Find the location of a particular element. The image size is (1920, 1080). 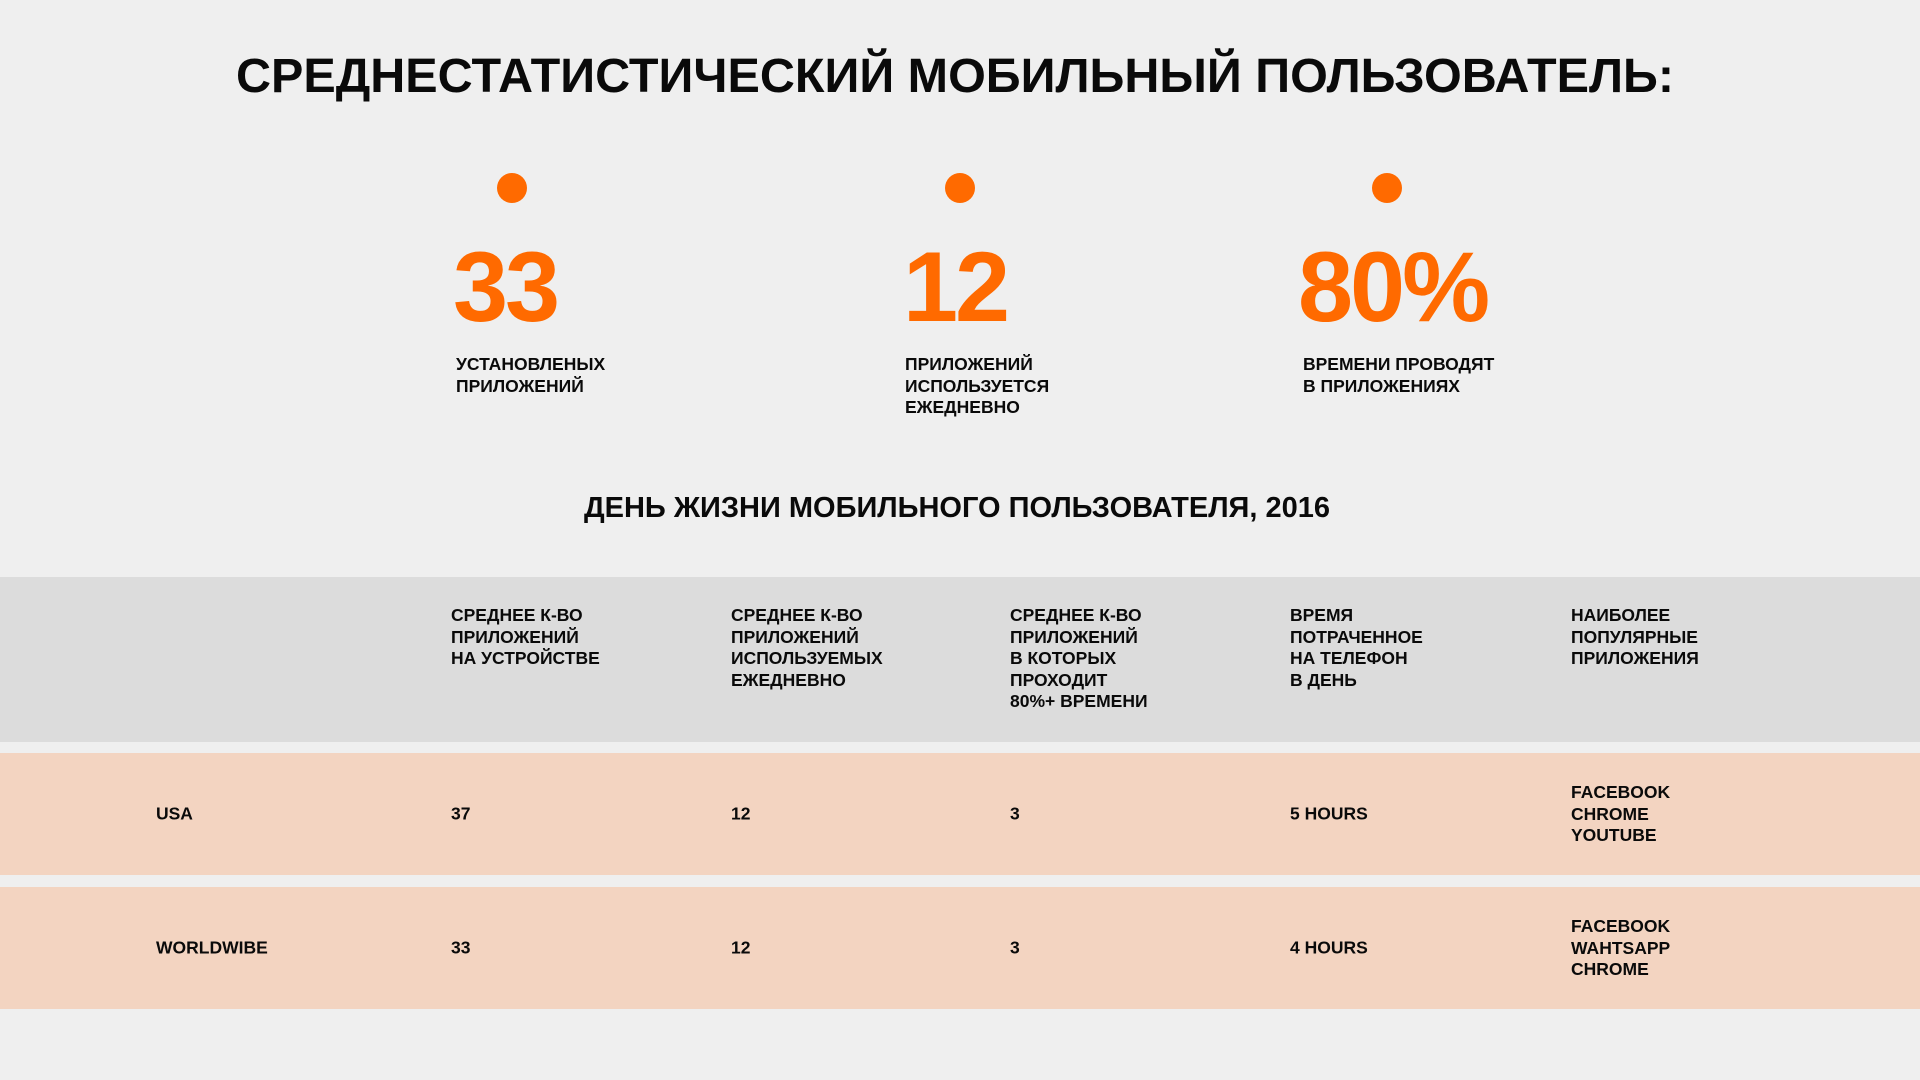

header-cell-popular-apps: НАИБОЛЕЕ ПОПУЛЯРНЫЕ ПРИЛОЖЕНИЯ is located at coordinates (1635, 636).